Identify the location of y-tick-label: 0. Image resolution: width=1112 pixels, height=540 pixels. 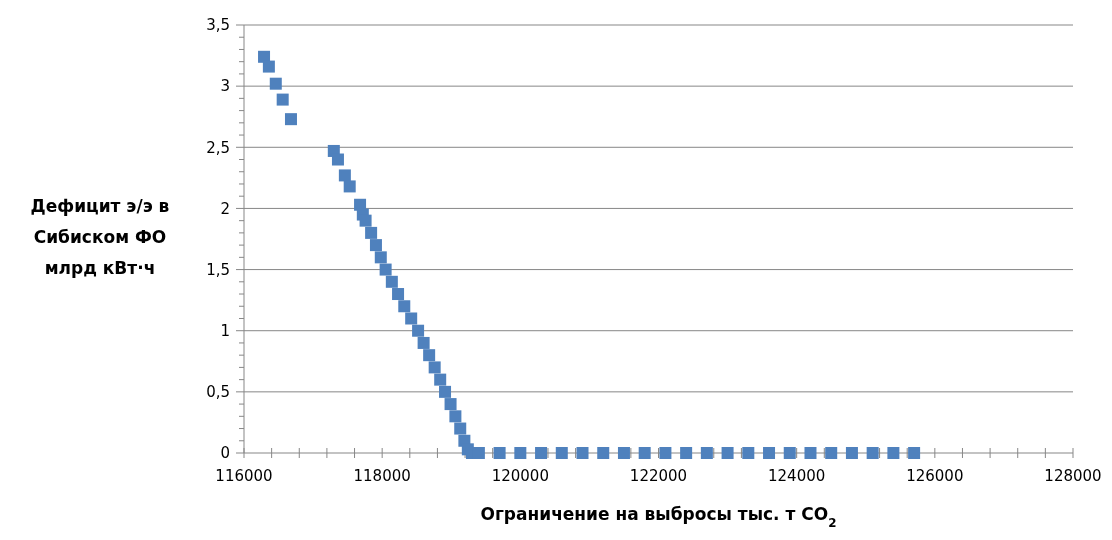
(225, 453).